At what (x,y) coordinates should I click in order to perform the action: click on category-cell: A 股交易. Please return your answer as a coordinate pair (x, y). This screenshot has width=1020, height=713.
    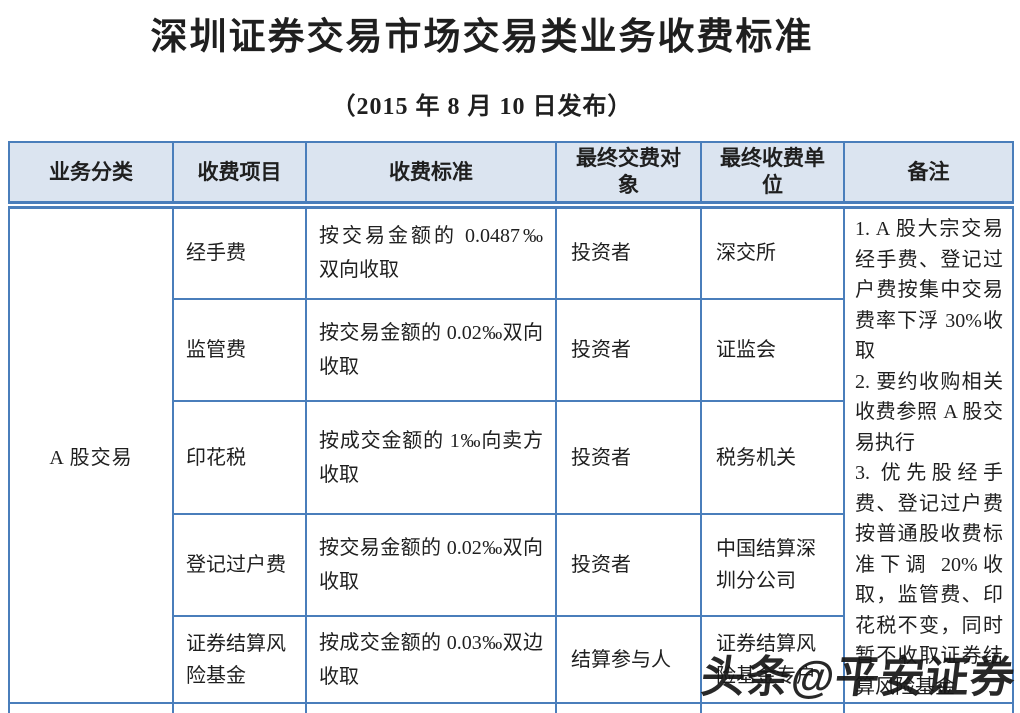
    Looking at the image, I should click on (91, 454).